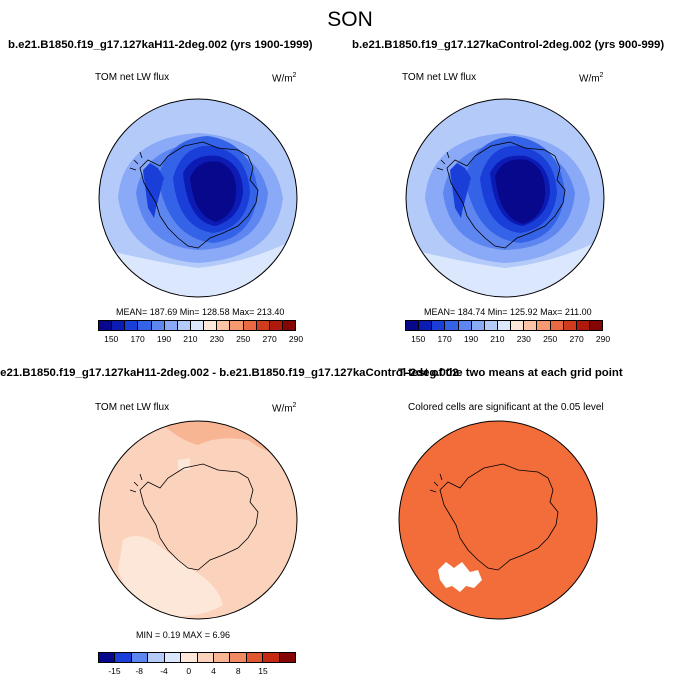 The image size is (700, 700). Describe the element at coordinates (164, 671) in the screenshot. I see `colorbar-tick-label: -4` at that location.